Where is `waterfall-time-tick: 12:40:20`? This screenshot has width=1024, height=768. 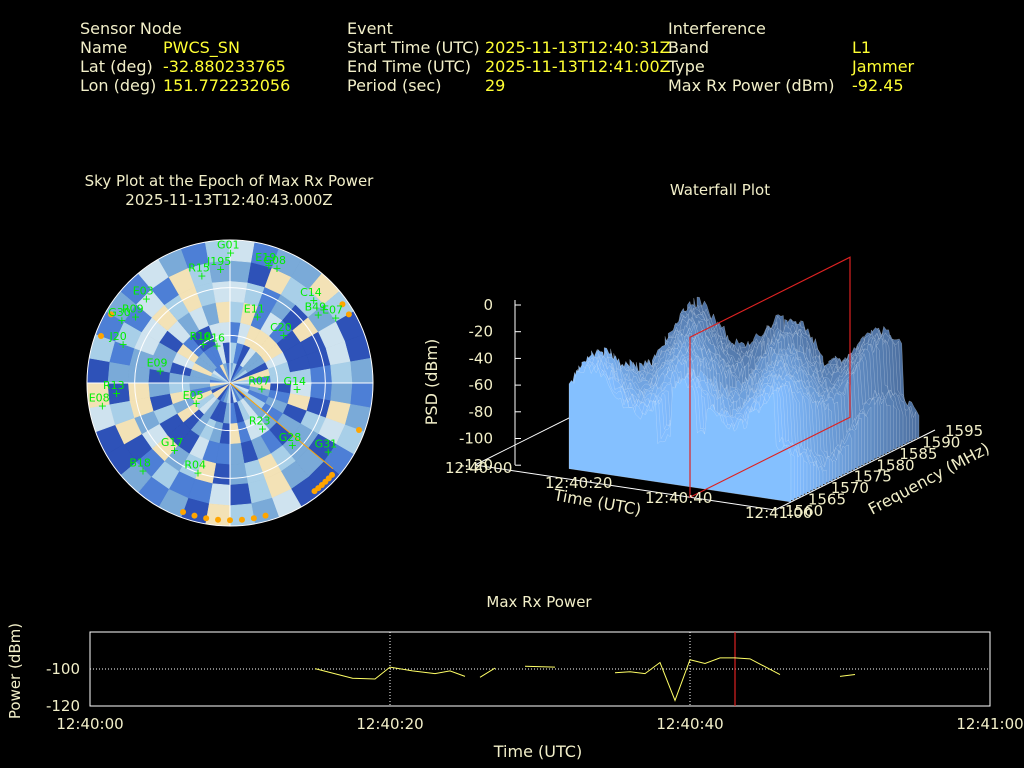
waterfall-time-tick: 12:40:20 is located at coordinates (578, 483).